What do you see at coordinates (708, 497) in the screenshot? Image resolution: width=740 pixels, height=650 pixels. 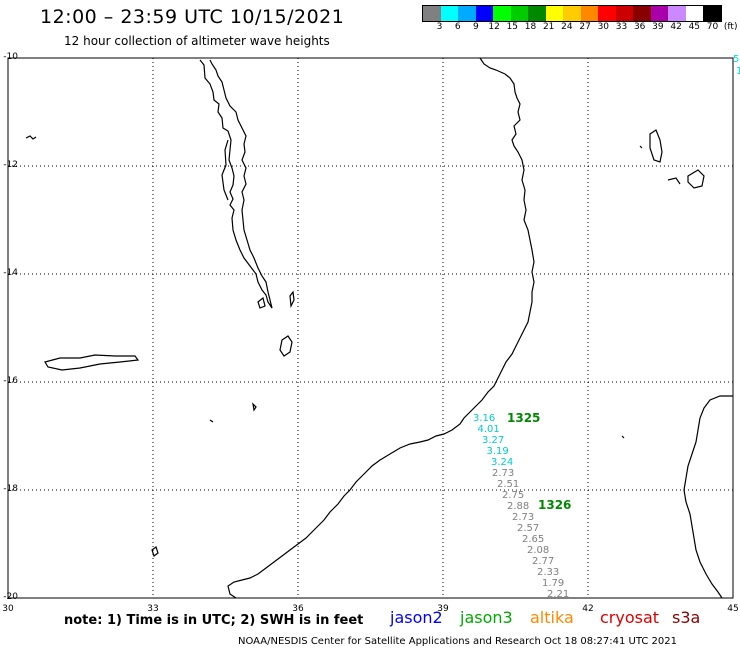 I see `madagascar-coast` at bounding box center [708, 497].